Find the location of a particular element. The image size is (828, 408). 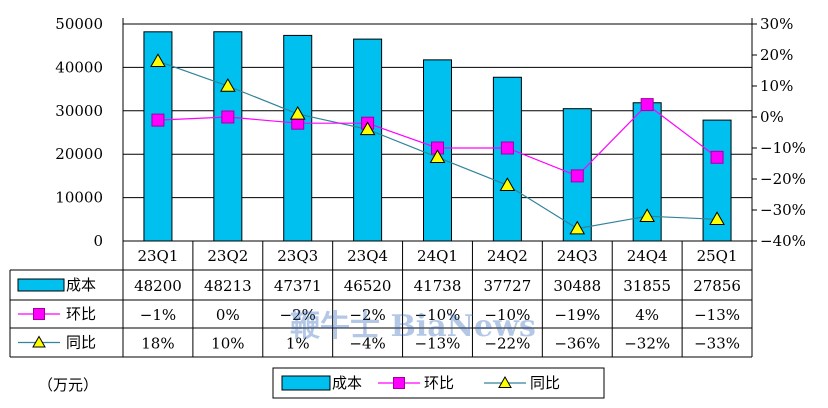

legend-key-yoy-marker is located at coordinates (505, 381).